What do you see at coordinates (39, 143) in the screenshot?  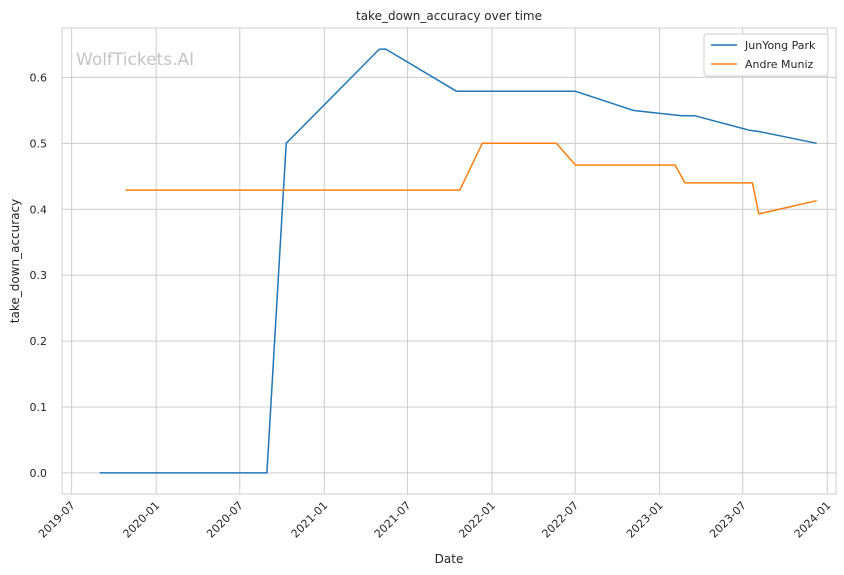 I see `y-tick-label-0.5: 0.5` at bounding box center [39, 143].